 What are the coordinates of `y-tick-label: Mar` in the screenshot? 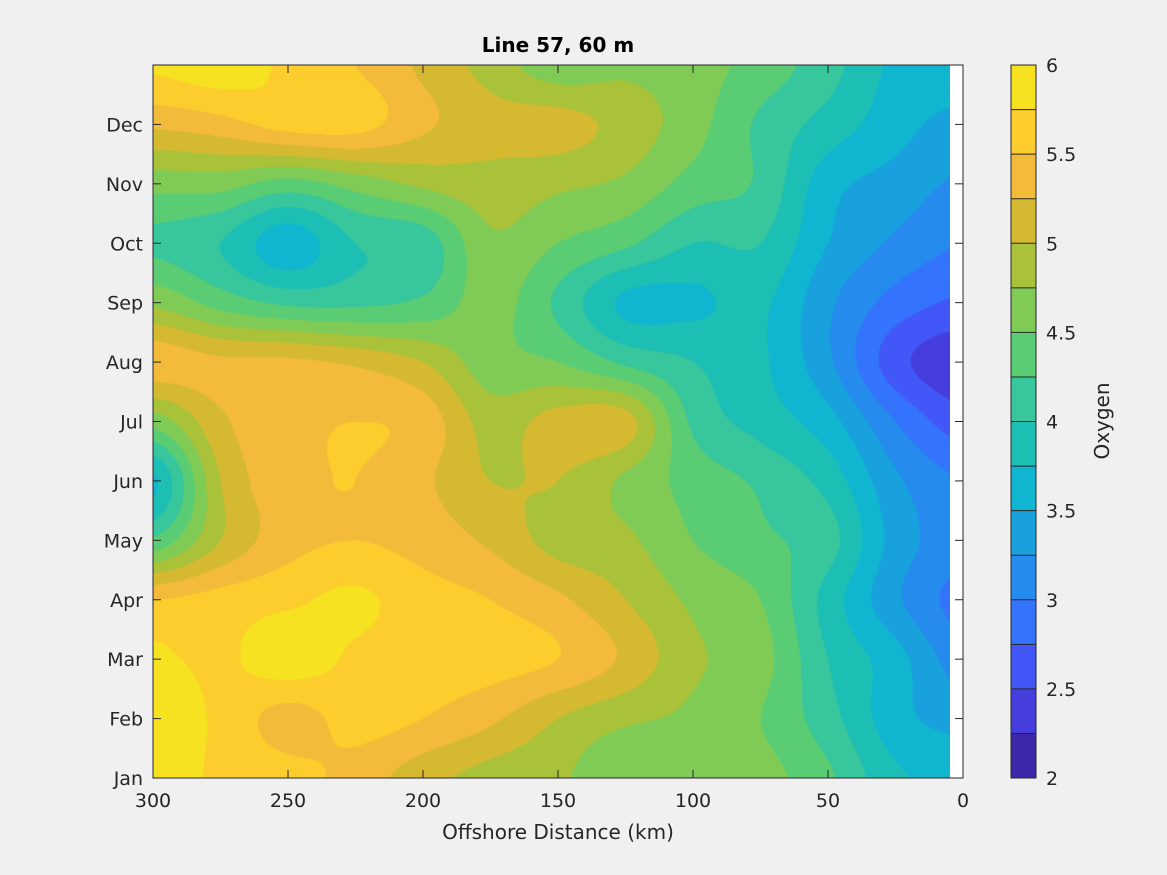 It's located at (125, 660).